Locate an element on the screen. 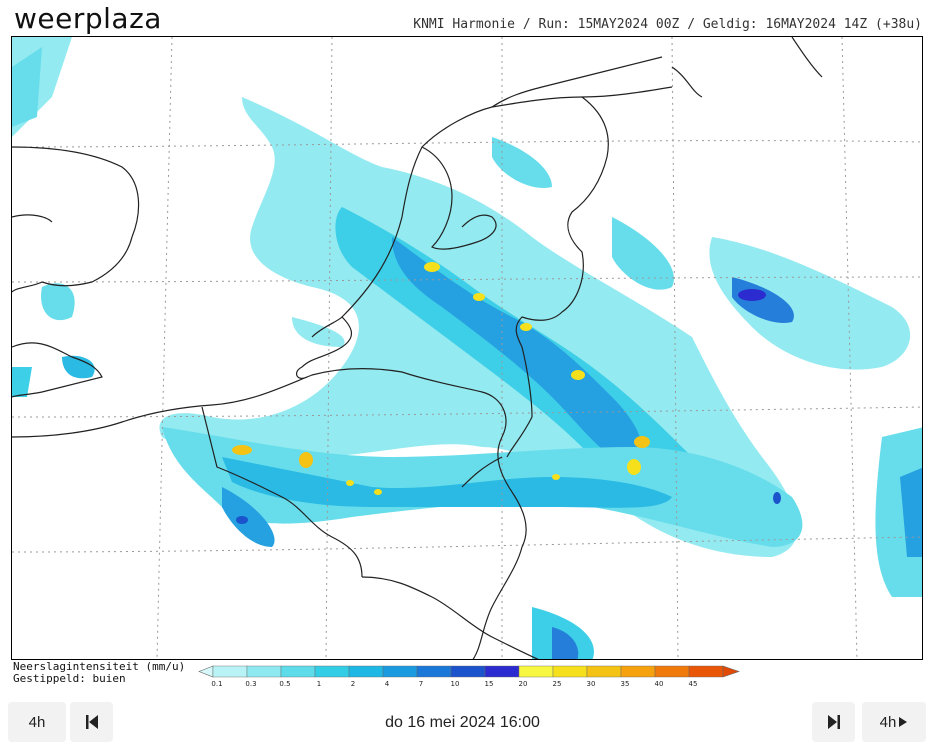 Image resolution: width=936 pixels, height=745 pixels. legend-tick: 0.1 is located at coordinates (217, 684).